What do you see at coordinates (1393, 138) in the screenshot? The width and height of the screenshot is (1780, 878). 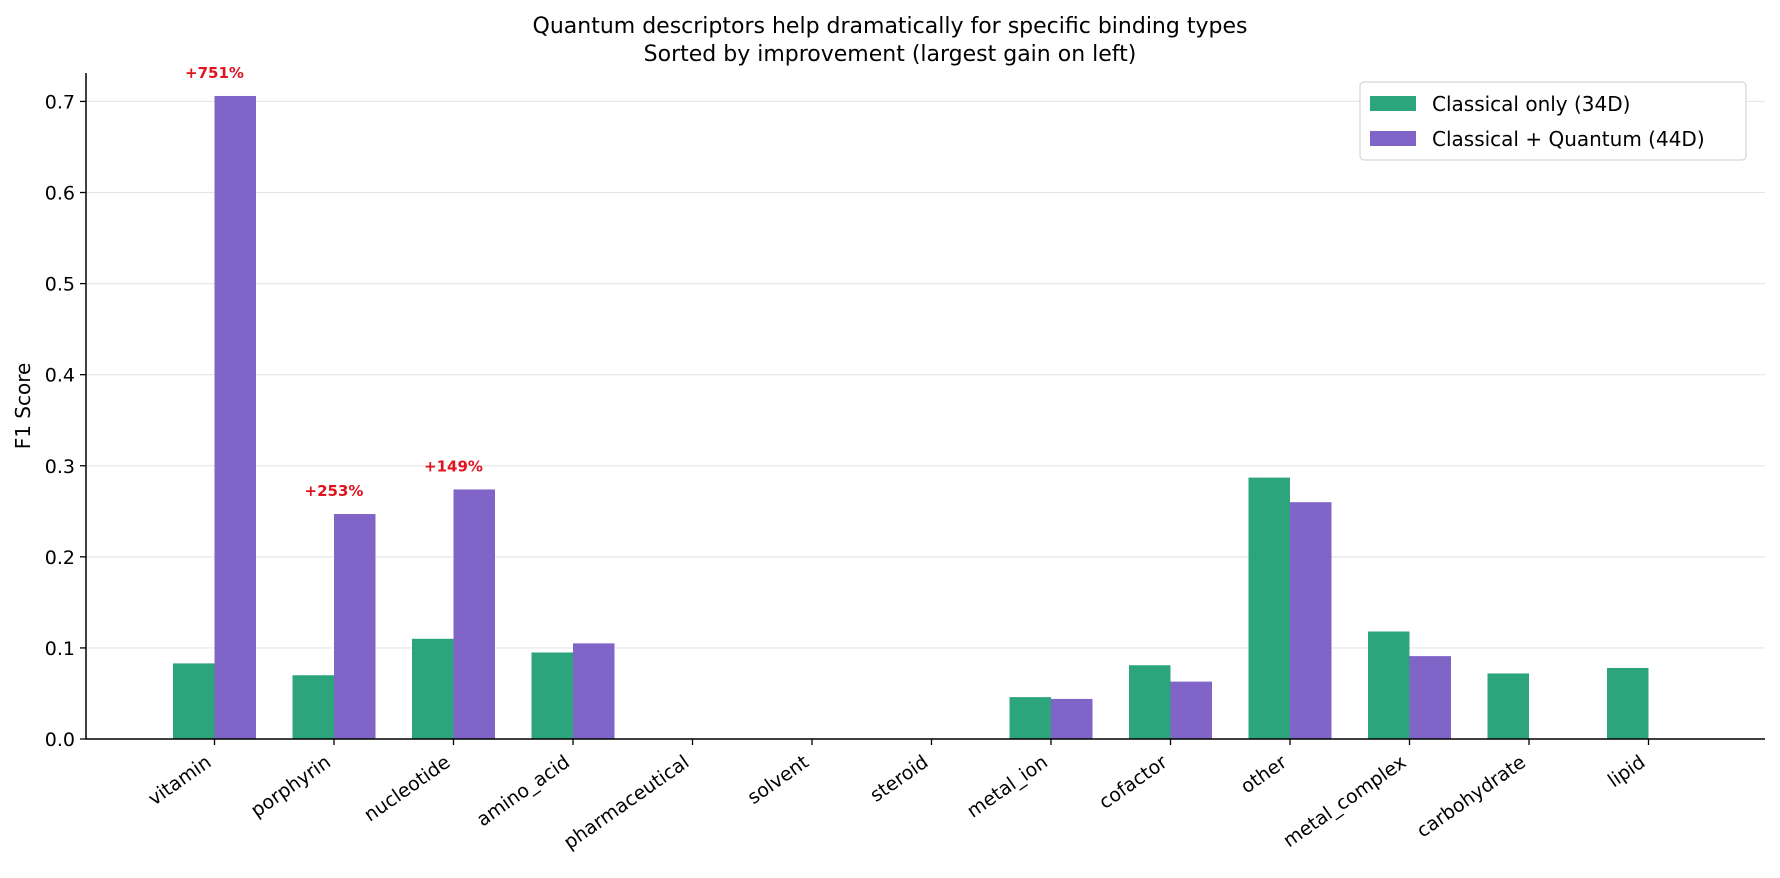 I see `legend-swatch-quantum` at bounding box center [1393, 138].